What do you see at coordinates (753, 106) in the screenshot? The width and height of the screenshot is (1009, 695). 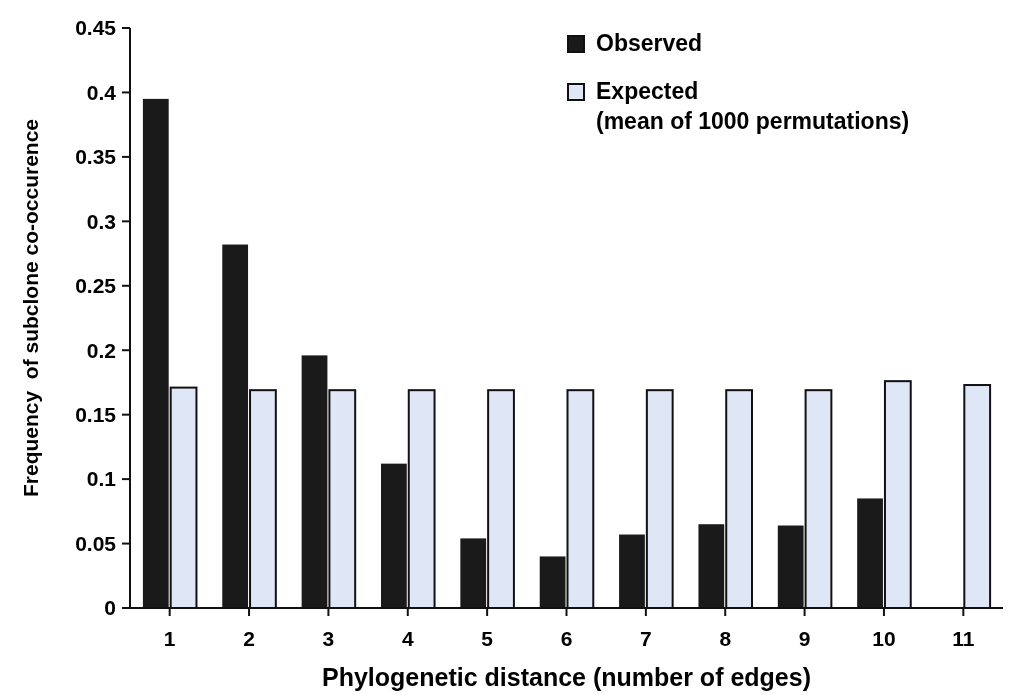 I see `legend-label: Expected (mean of 1000 permutations)` at bounding box center [753, 106].